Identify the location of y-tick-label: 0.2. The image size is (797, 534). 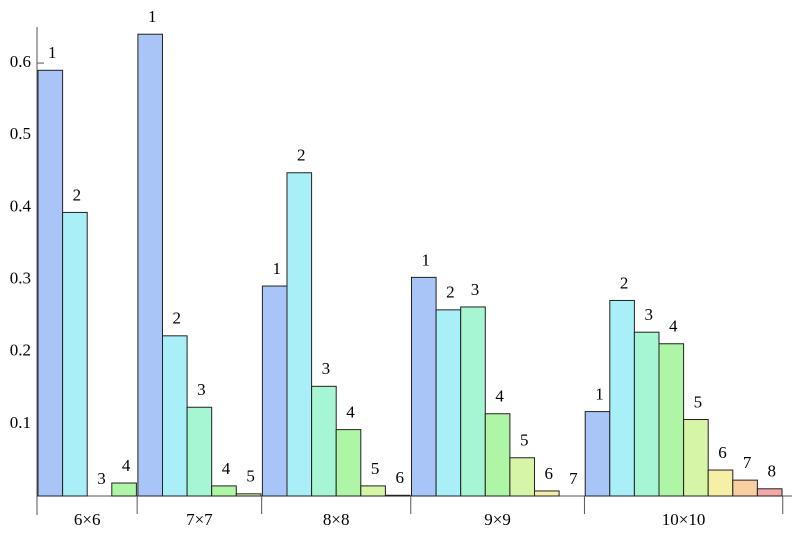
(20, 350).